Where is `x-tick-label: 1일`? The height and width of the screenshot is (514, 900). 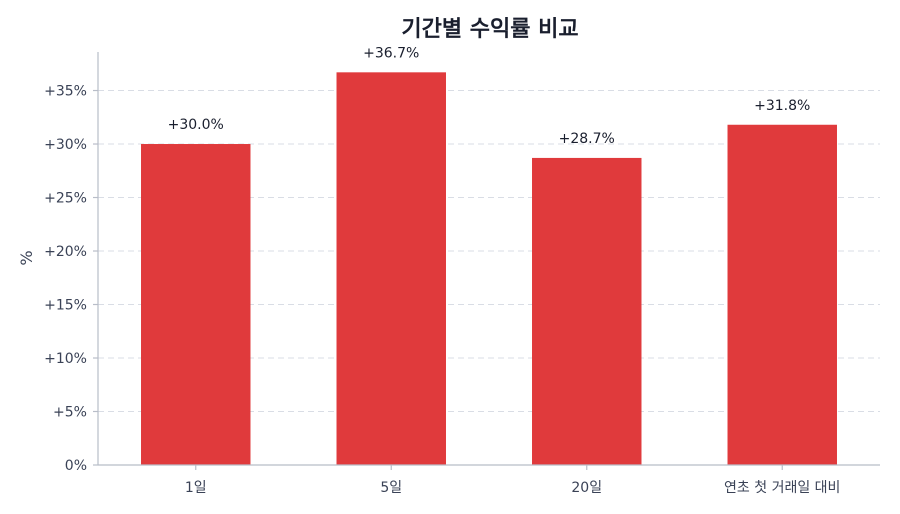 x-tick-label: 1일 is located at coordinates (196, 488).